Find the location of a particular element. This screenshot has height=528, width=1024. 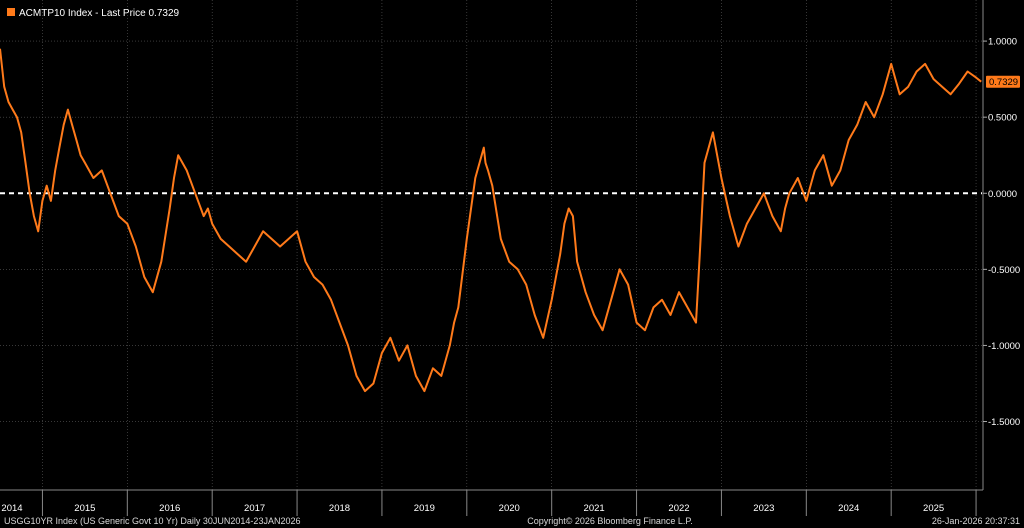

x-tick-label: 2022 is located at coordinates (678, 508).